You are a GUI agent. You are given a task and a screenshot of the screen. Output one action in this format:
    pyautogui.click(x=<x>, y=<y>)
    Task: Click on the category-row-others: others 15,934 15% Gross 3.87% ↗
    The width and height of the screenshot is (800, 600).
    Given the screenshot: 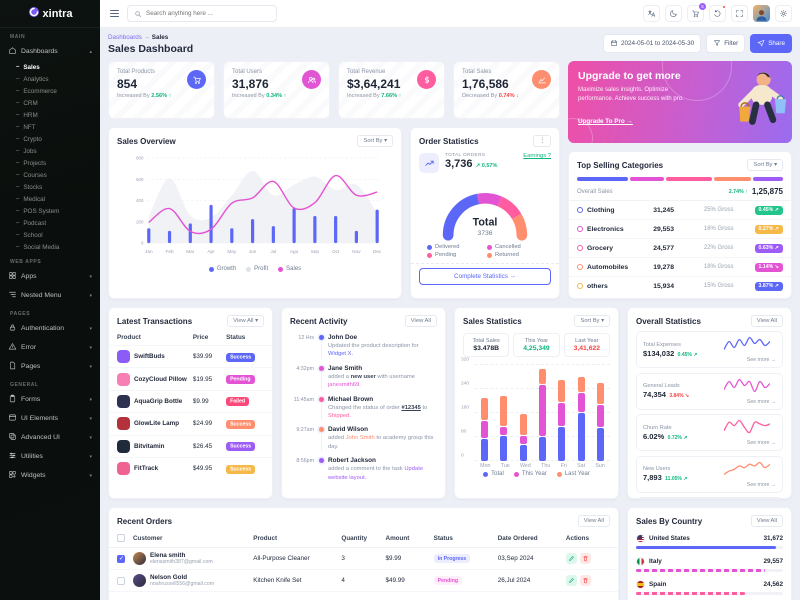 What is the action you would take?
    pyautogui.click(x=680, y=286)
    